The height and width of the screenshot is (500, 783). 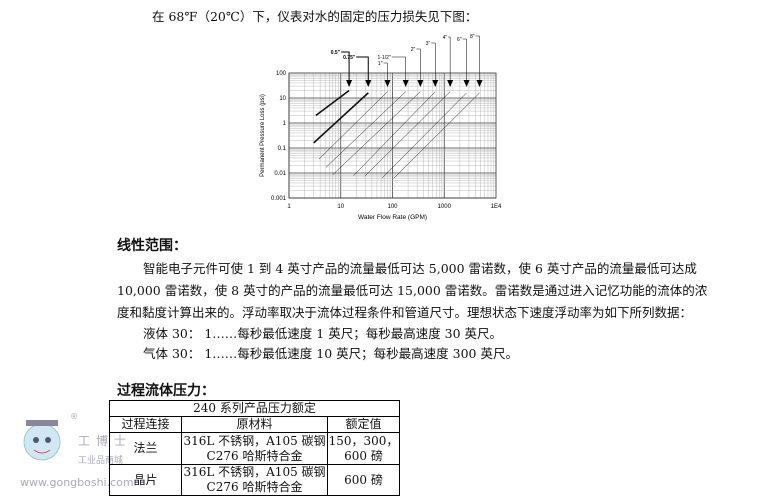 What do you see at coordinates (282, 99) in the screenshot?
I see `y-tick-label: 10` at bounding box center [282, 99].